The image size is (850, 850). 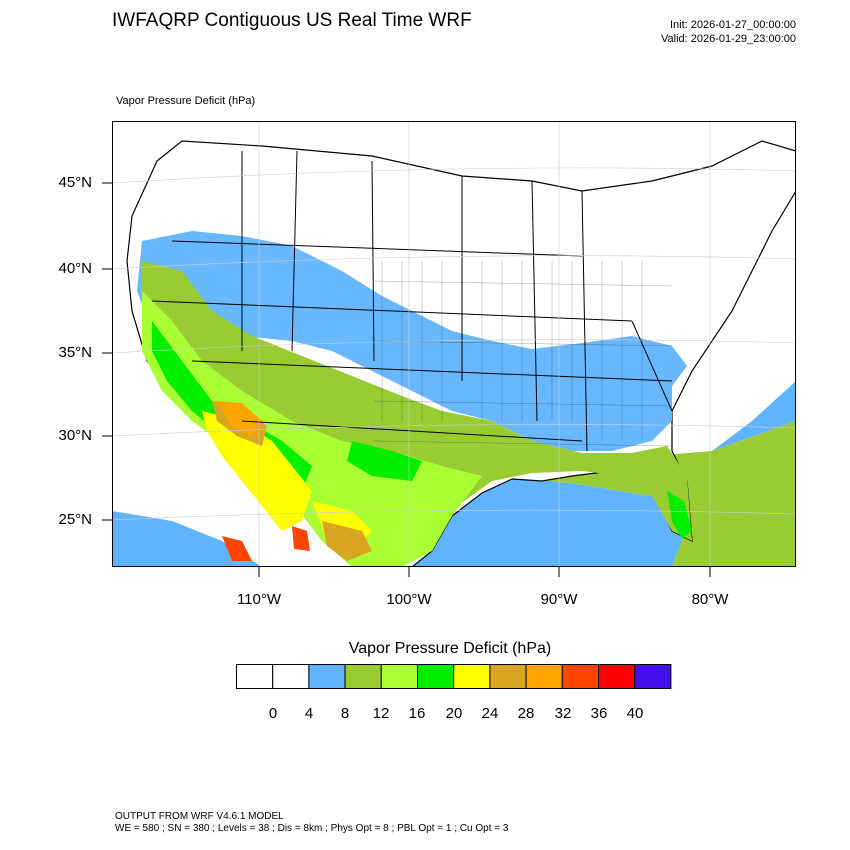 I want to click on pacific-field, so click(x=187, y=539).